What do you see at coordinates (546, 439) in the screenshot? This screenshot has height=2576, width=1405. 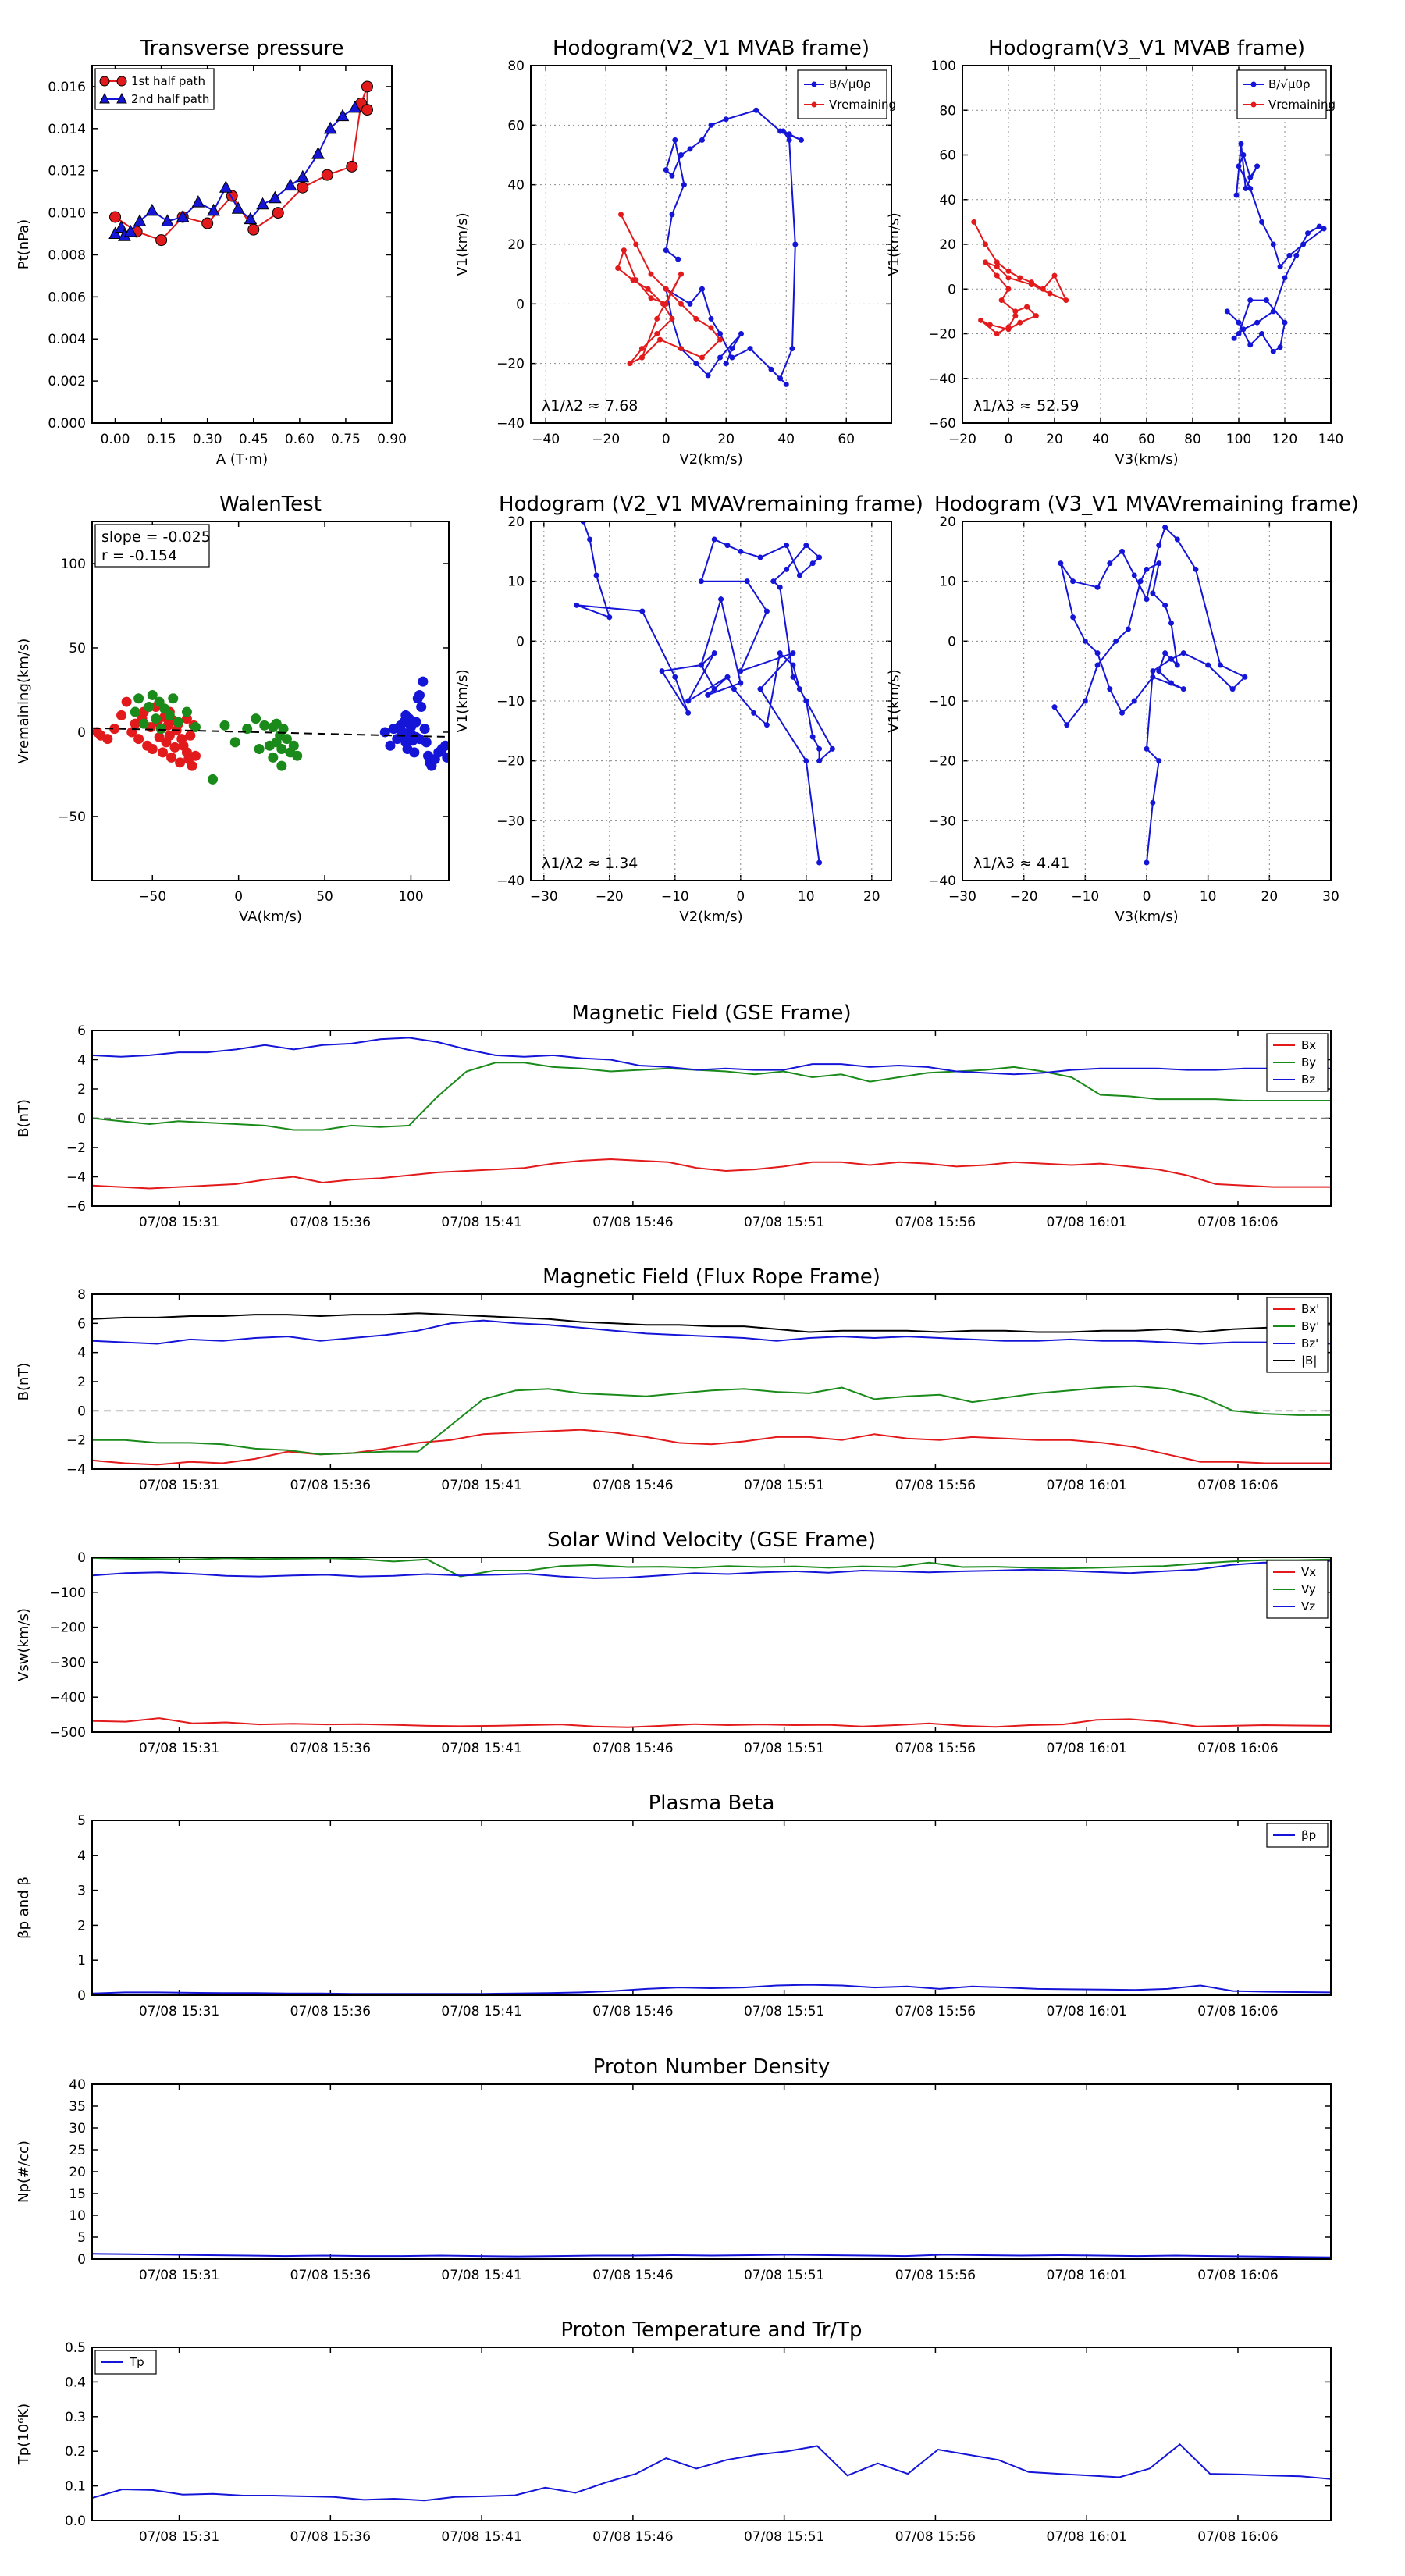 I see `x-tick-label: −40` at bounding box center [546, 439].